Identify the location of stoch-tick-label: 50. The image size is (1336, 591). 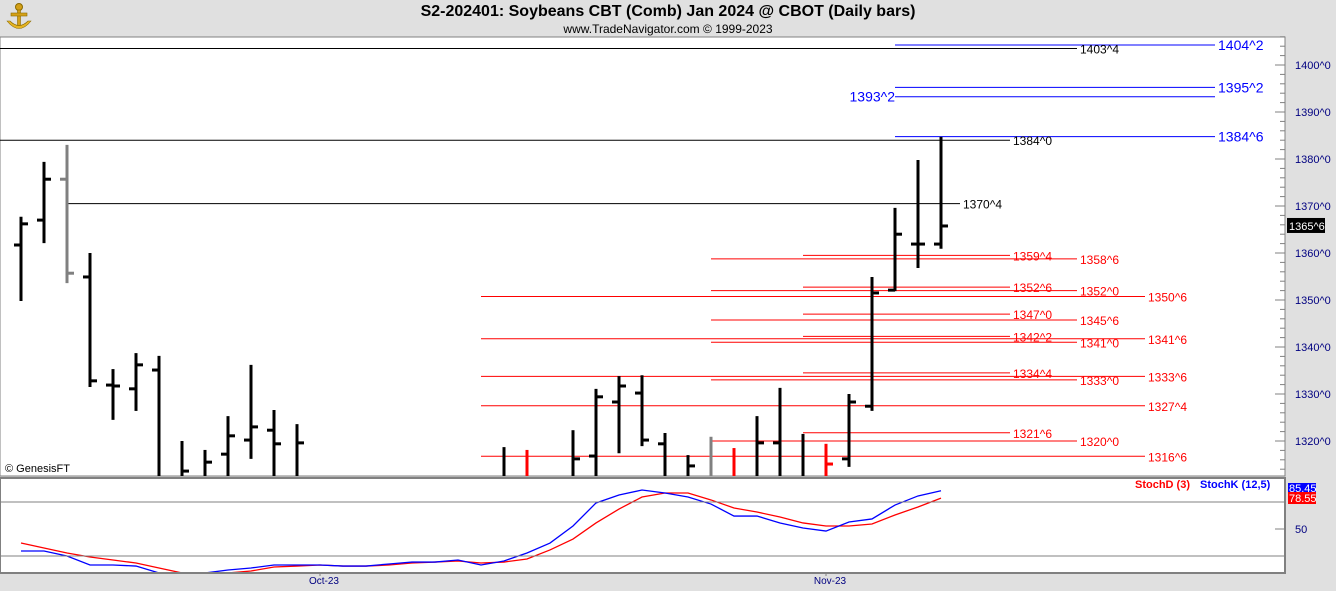
(1301, 530).